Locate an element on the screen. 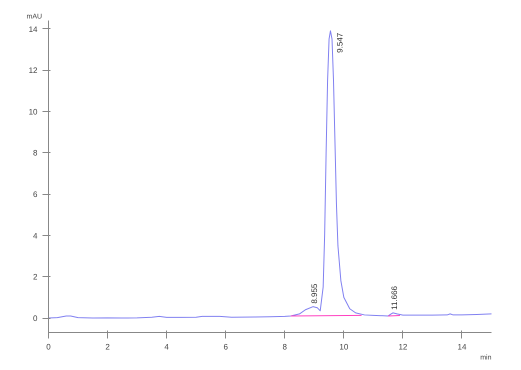 The width and height of the screenshot is (521, 370). x-tick-label: 8 is located at coordinates (285, 347).